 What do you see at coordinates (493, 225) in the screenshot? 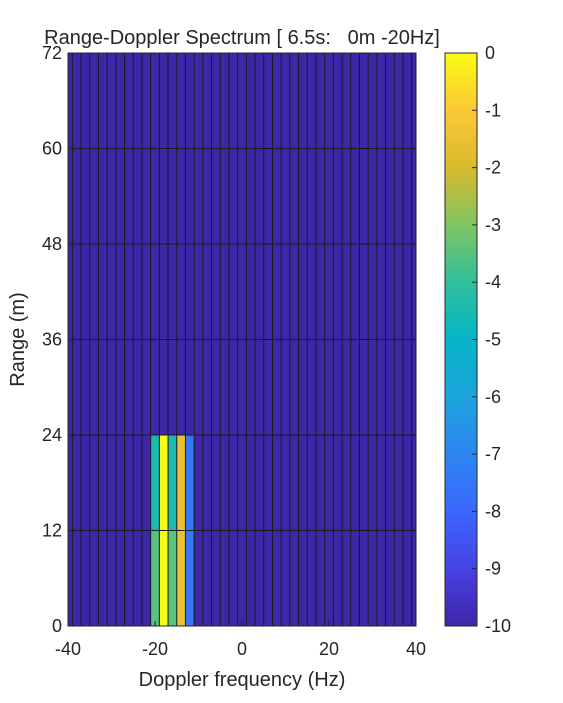
I see `colorbar-tick-label: -3` at bounding box center [493, 225].